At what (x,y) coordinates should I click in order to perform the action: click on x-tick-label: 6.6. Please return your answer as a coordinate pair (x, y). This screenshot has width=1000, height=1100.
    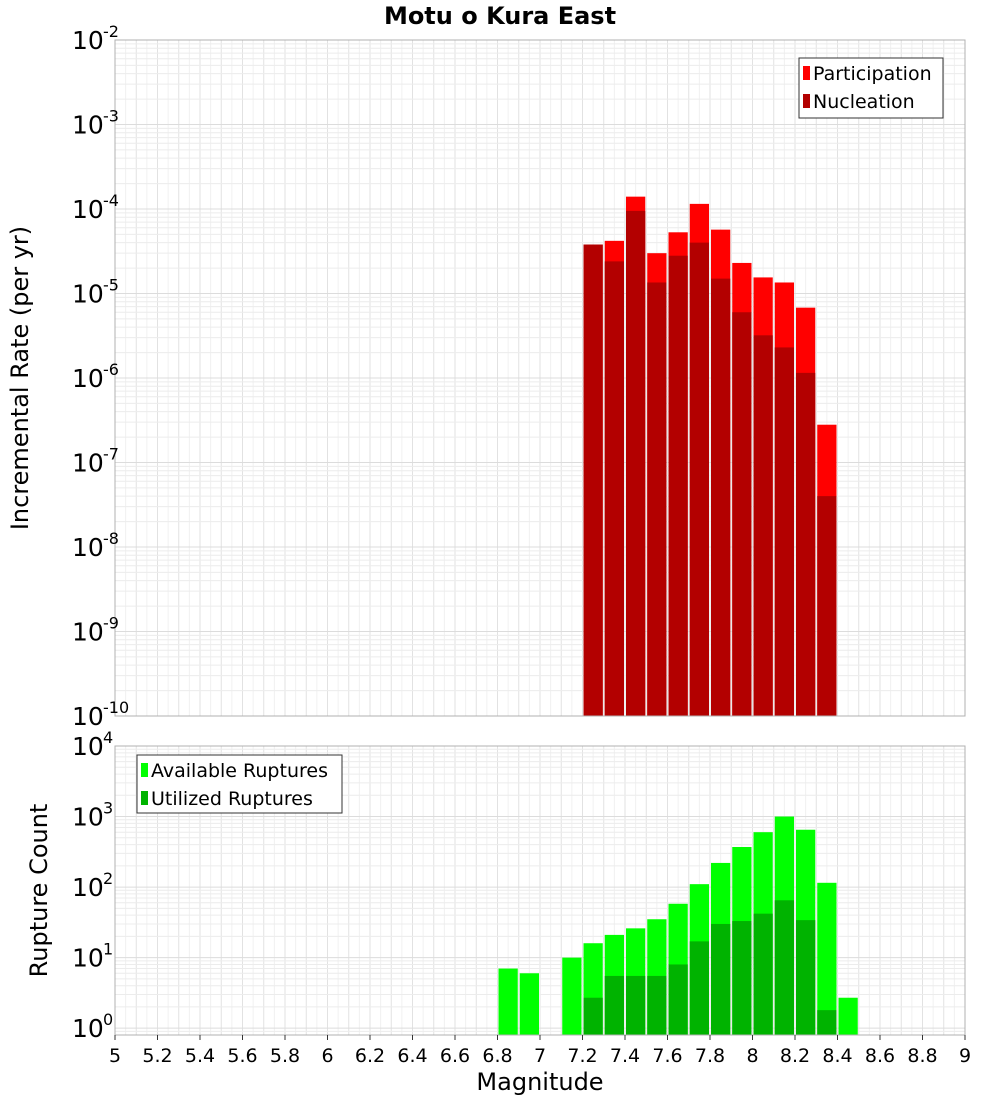
    Looking at the image, I should click on (455, 1056).